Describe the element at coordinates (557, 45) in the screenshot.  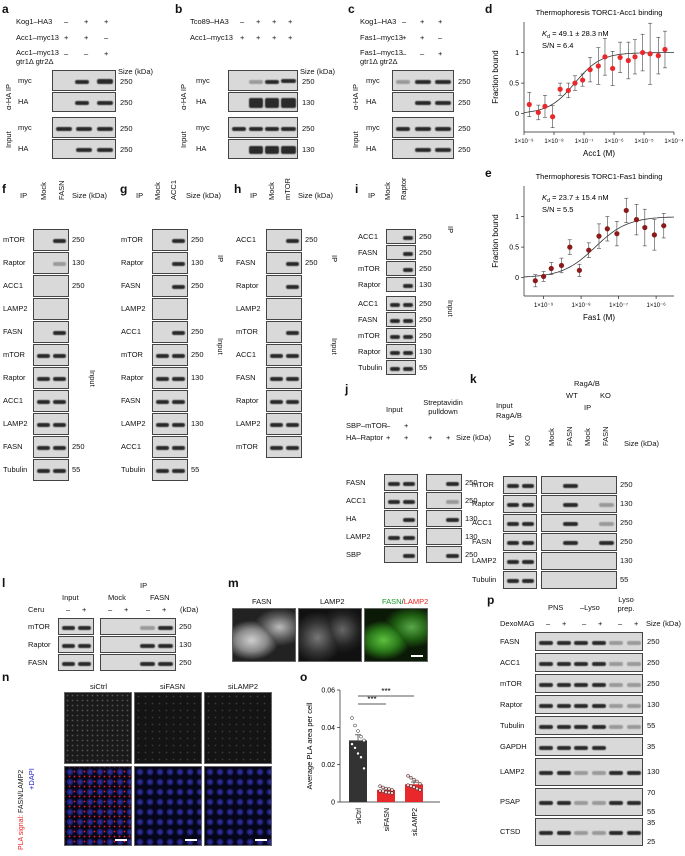
I see `sn-annotation: S/N = 6.4` at that location.